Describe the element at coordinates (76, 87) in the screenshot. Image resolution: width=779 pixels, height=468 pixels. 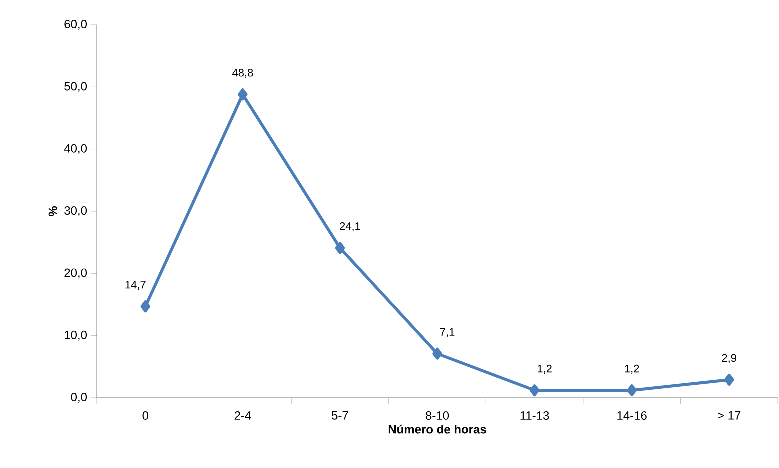
I see `y-tick-label: 50,0` at that location.